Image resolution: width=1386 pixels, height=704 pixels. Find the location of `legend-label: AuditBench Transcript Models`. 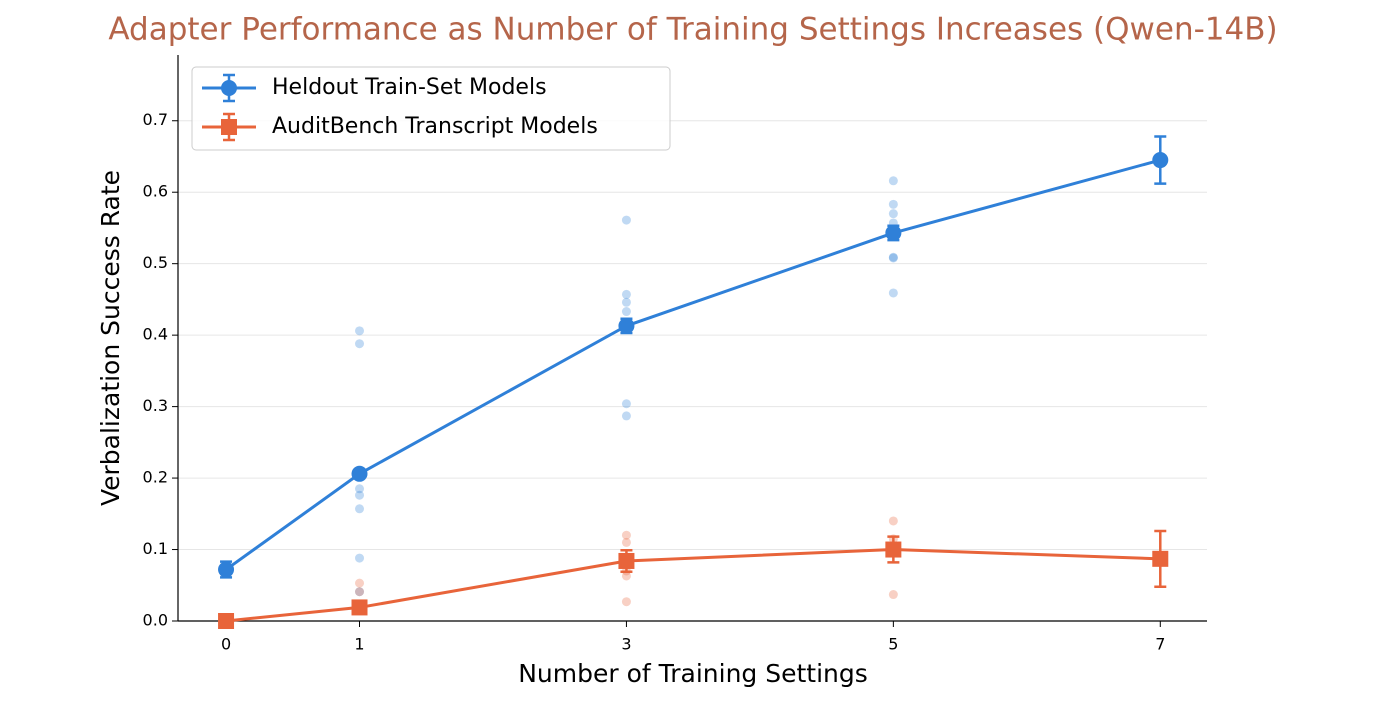

legend-label: AuditBench Transcript Models is located at coordinates (435, 126).